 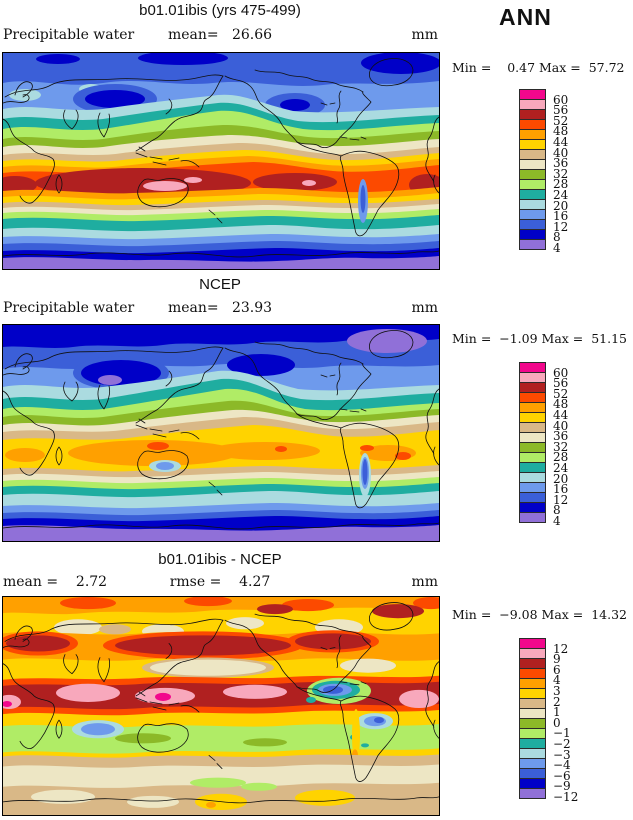 What do you see at coordinates (566, 797) in the screenshot?
I see `legend-label: −12` at bounding box center [566, 797].